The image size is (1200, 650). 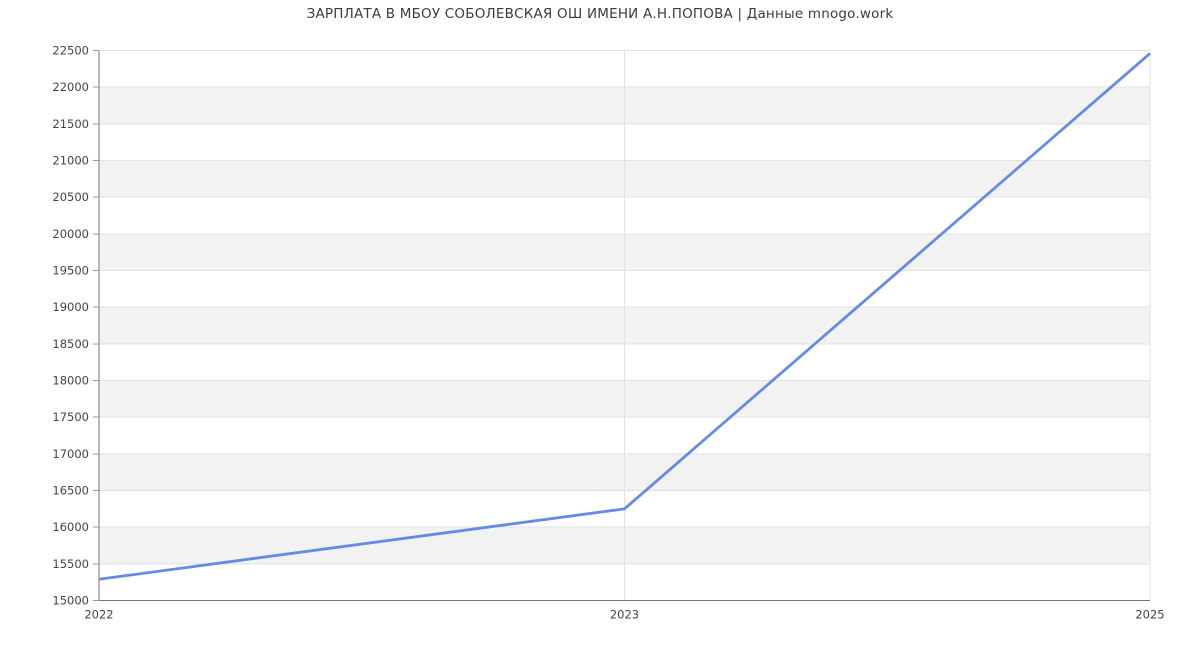 What do you see at coordinates (70, 454) in the screenshot?
I see `y-axis-tick-label: 17000` at bounding box center [70, 454].